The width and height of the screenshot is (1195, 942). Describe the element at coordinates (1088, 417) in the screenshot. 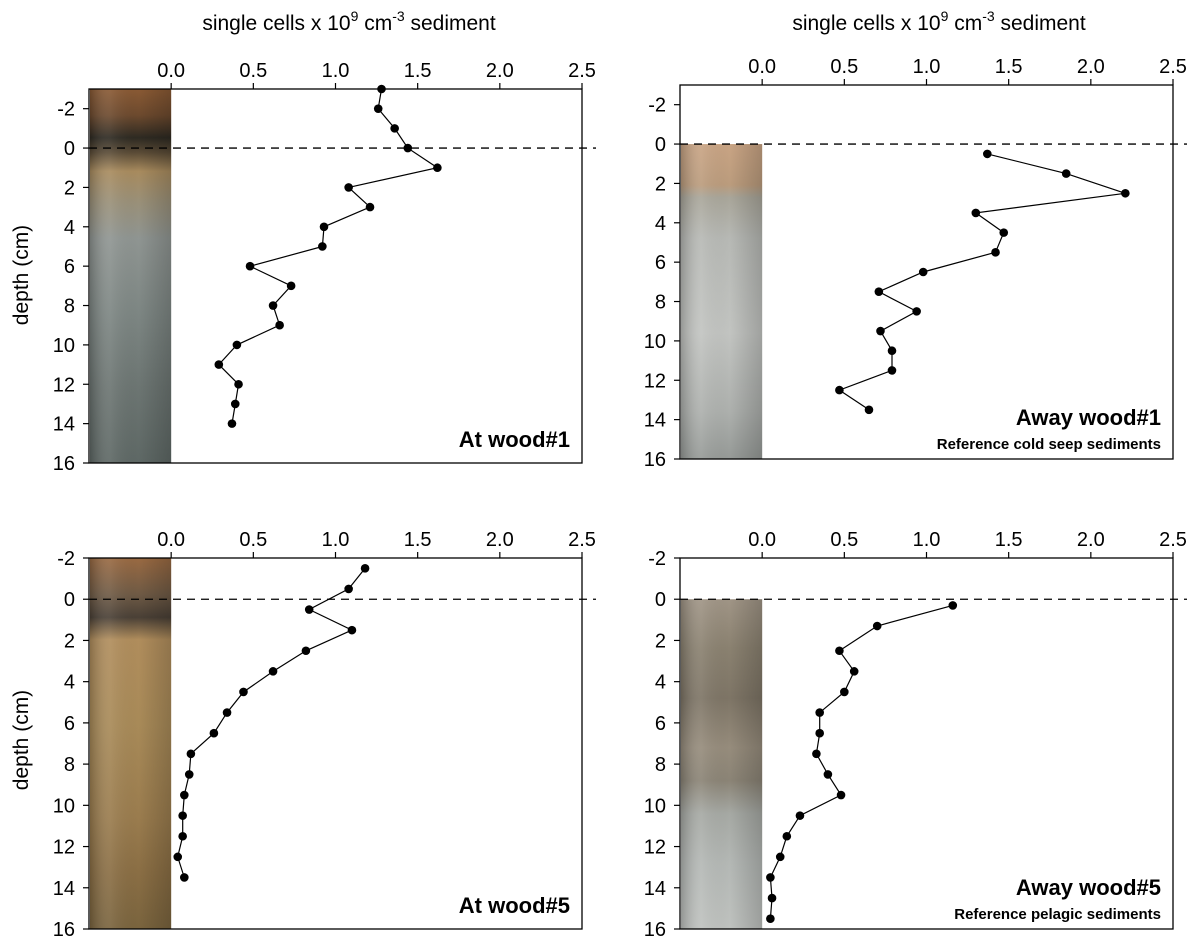

I see `panel-label: Away wood#1` at that location.